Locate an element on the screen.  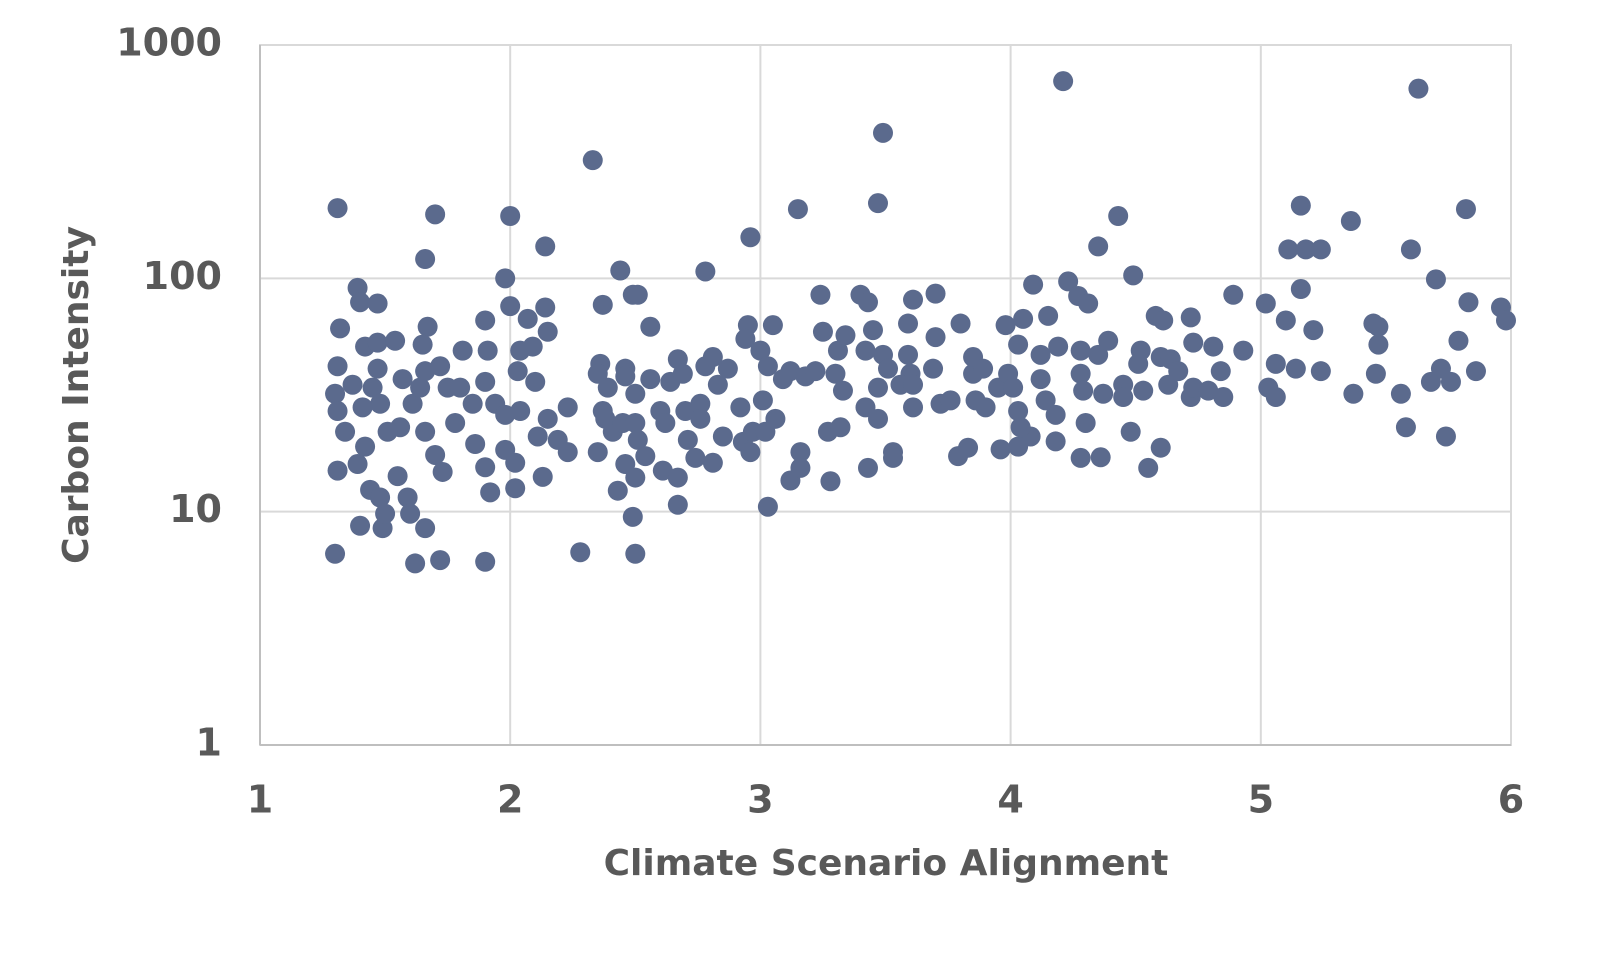
x-tick-label: 3 is located at coordinates (760, 800).